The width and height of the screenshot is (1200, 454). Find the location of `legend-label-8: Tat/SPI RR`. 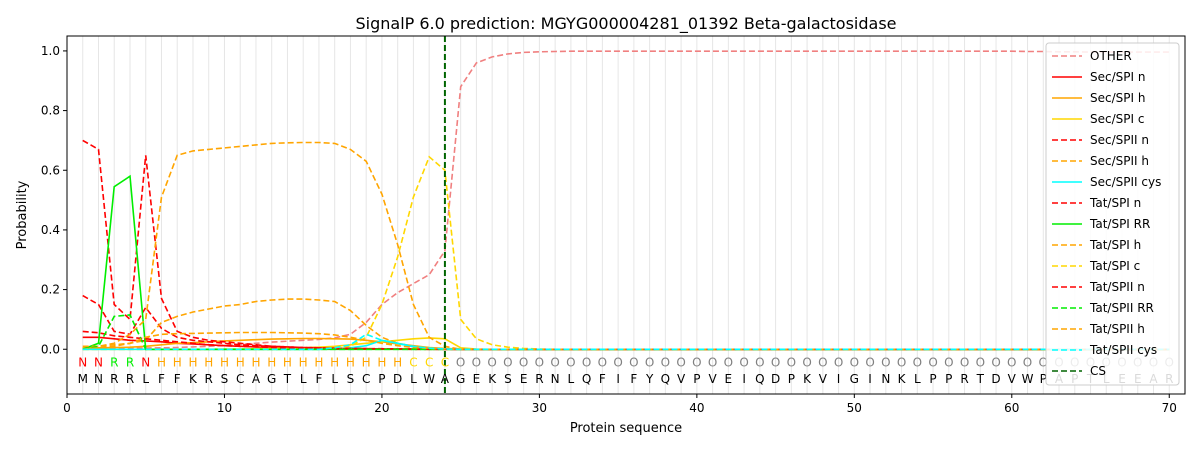

legend-label-8: Tat/SPI RR is located at coordinates (1119, 224).